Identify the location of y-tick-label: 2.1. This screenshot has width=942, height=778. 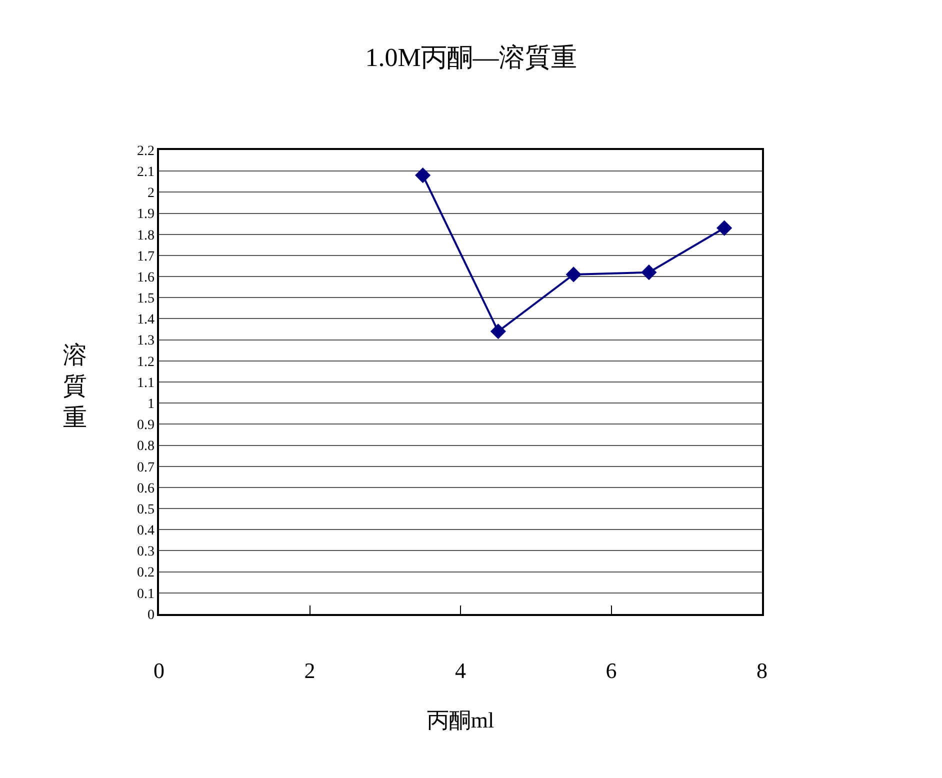
(145, 172).